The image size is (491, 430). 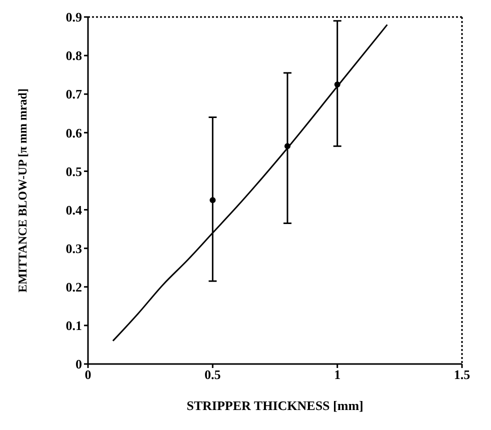 What do you see at coordinates (74, 248) in the screenshot?
I see `y-tick-label: 0.3` at bounding box center [74, 248].